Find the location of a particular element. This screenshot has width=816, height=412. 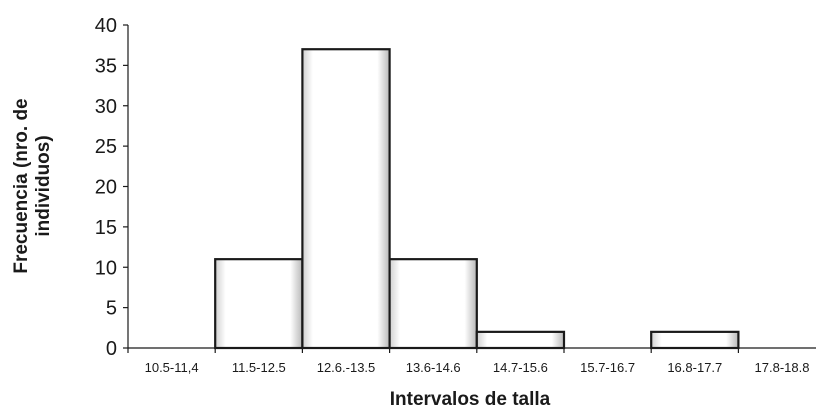

y-axis-title-line-2: individuos) is located at coordinates (43, 185).